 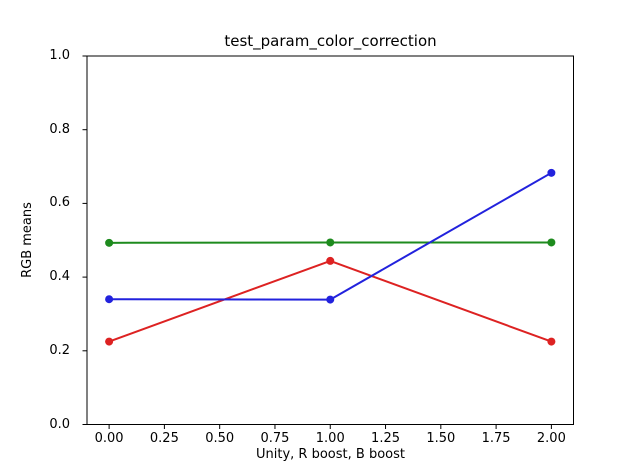 What do you see at coordinates (330, 438) in the screenshot?
I see `x-tick-label: 1.00` at bounding box center [330, 438].